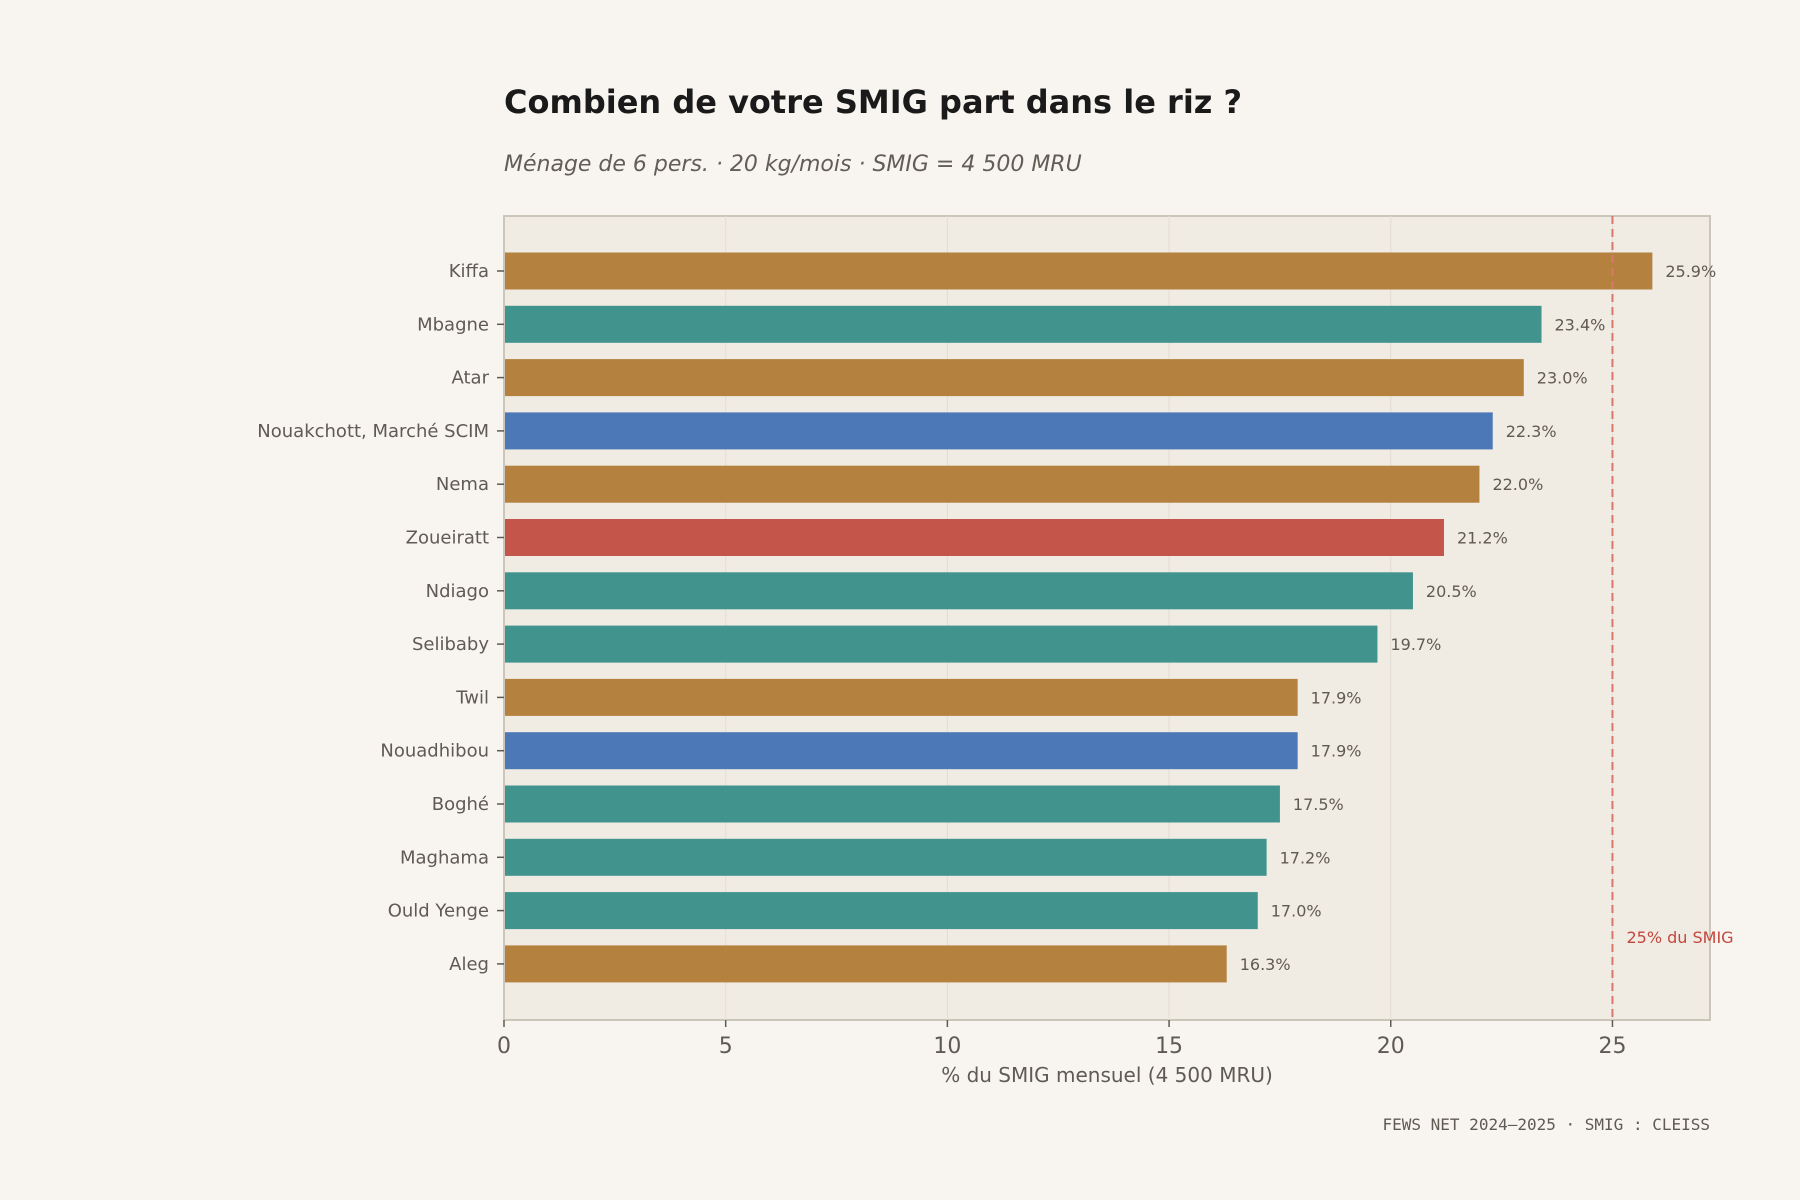 The width and height of the screenshot is (1800, 1200). What do you see at coordinates (901, 751) in the screenshot?
I see `bar-nouadhibou` at bounding box center [901, 751].